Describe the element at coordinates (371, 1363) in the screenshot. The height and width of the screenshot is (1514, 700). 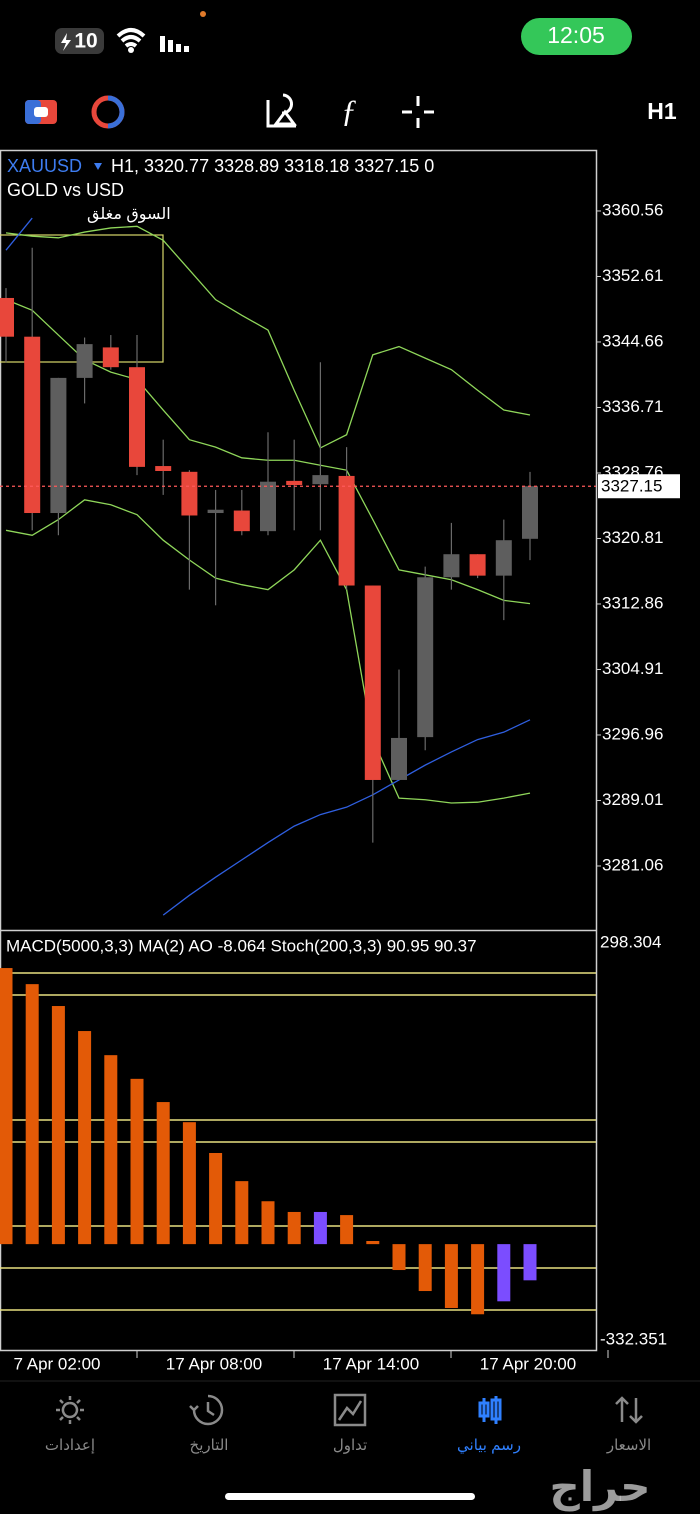
I see `x-tick-label: 17 Apr 14:00` at that location.